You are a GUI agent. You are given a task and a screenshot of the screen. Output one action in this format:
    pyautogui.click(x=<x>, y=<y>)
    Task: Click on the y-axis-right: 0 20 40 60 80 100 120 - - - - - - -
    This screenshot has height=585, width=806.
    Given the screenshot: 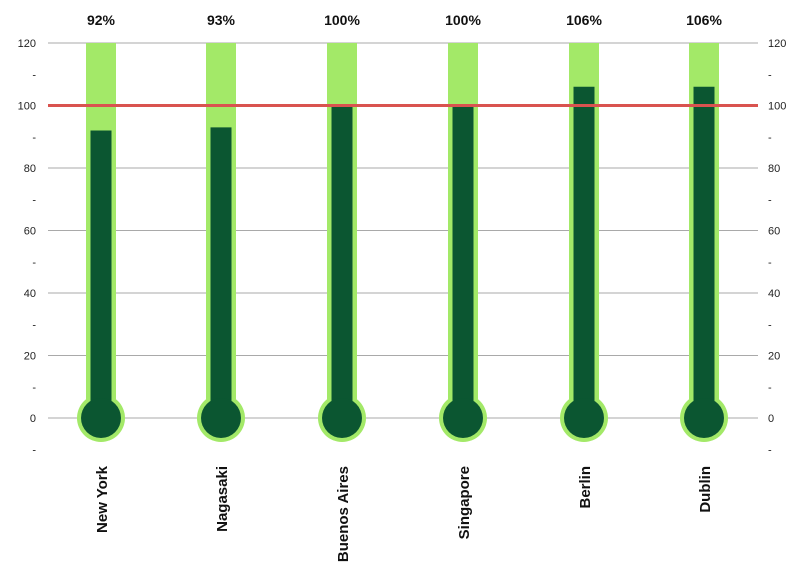 What is the action you would take?
    pyautogui.click(x=777, y=247)
    